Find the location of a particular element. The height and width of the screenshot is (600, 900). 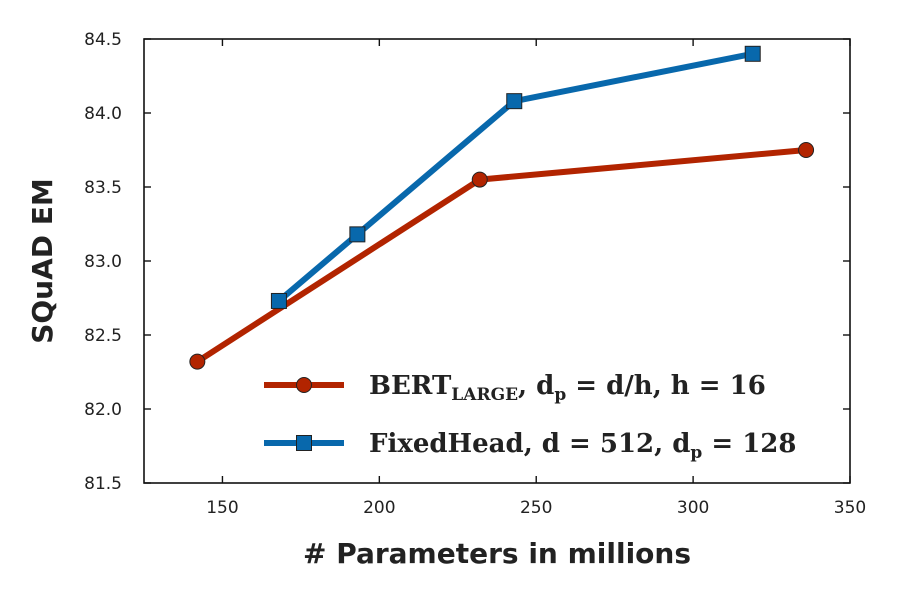

y-tick-label: 83.0 is located at coordinates (103, 262).